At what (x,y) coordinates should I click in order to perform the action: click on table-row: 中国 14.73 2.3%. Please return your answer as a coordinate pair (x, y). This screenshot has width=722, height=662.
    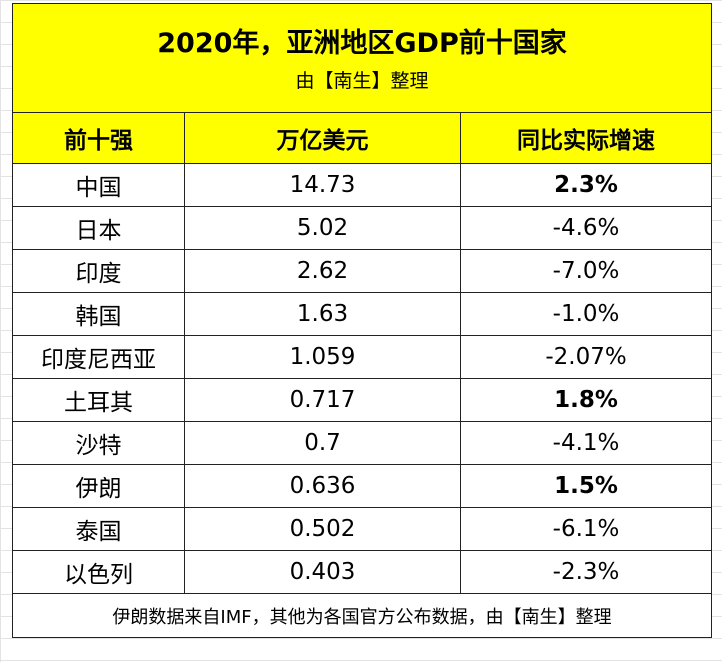
    Looking at the image, I should click on (362, 185).